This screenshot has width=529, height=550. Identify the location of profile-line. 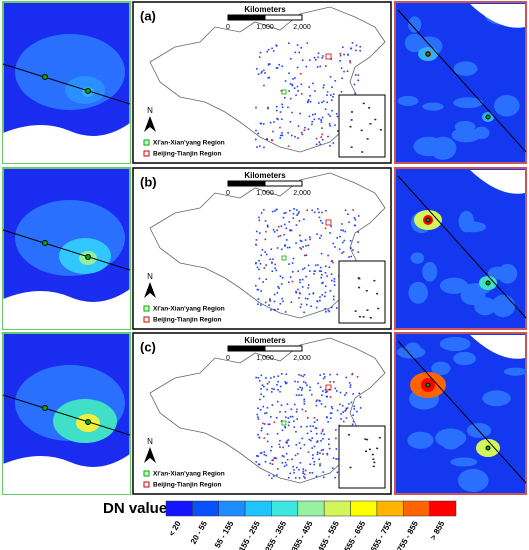
(66, 415).